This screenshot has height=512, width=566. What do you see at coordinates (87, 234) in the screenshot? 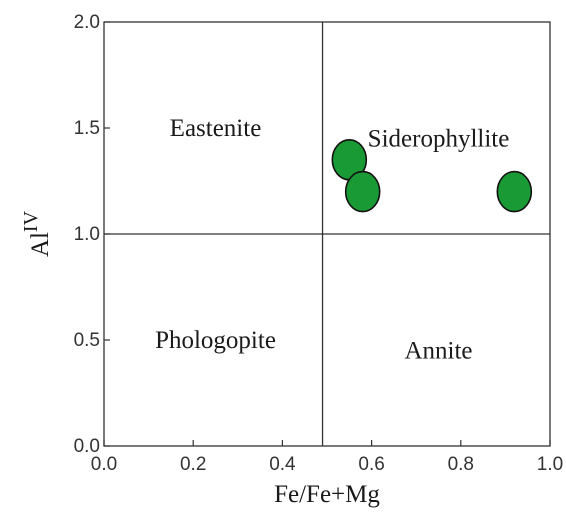
I see `y-tick-label: 1.0` at bounding box center [87, 234].